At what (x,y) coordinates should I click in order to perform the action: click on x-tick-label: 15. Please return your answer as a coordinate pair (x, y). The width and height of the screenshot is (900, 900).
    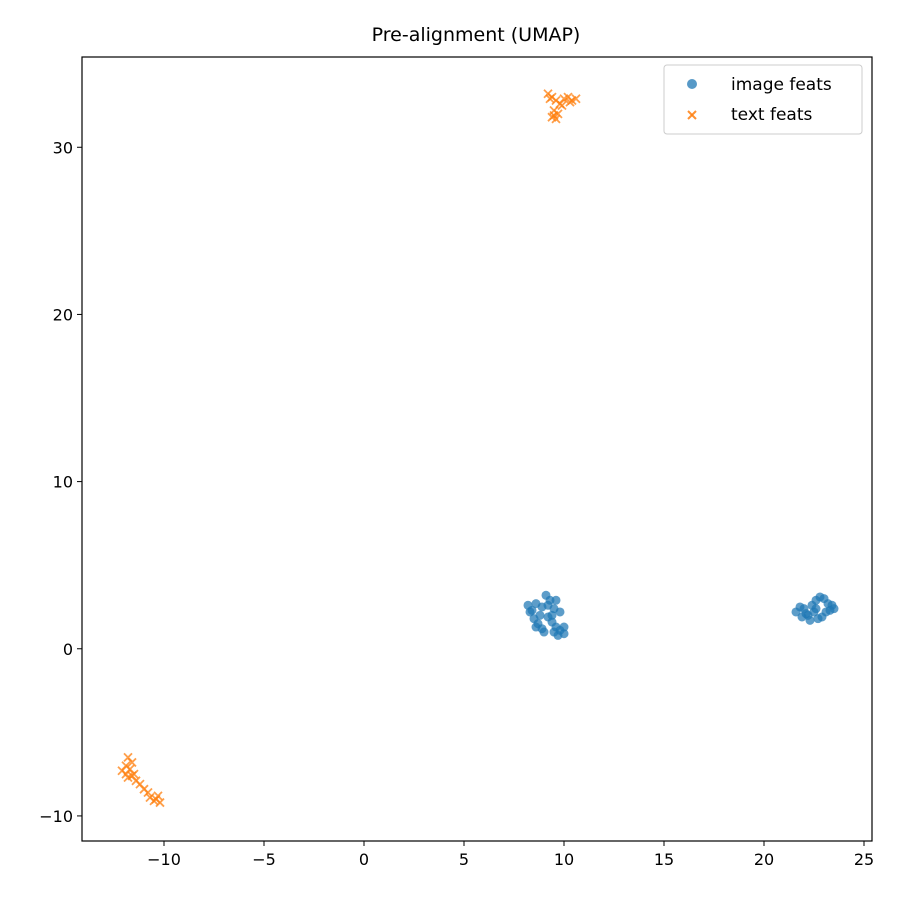
    Looking at the image, I should click on (664, 859).